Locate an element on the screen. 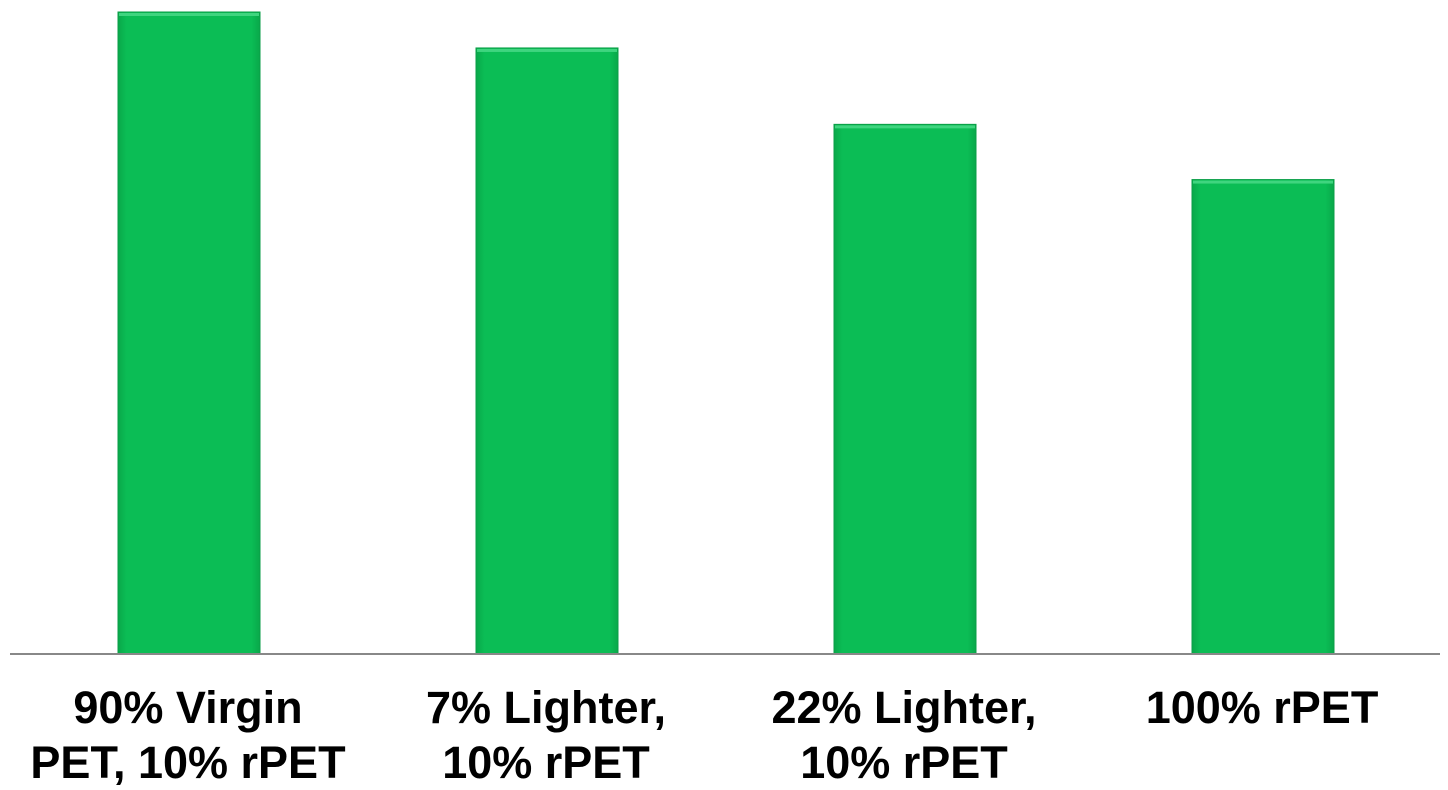  category-label: 90% Virgin PET, 10% rPET is located at coordinates (188, 735).